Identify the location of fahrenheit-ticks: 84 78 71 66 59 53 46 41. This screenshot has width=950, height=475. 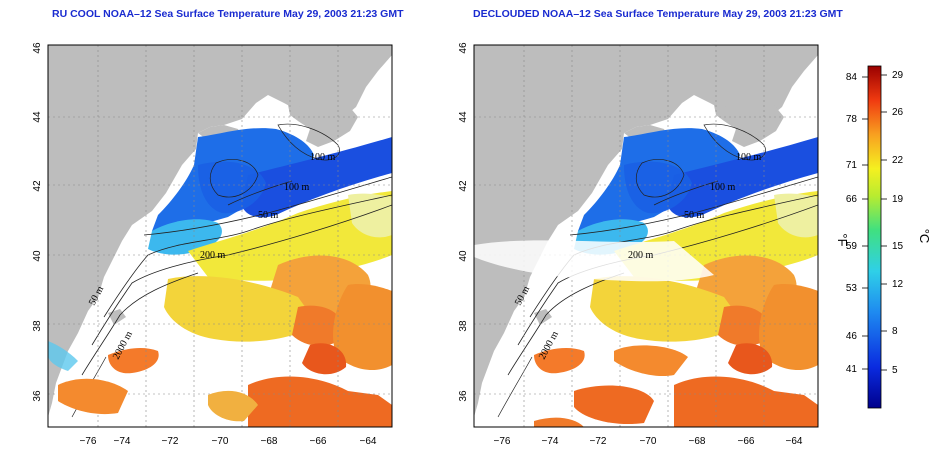
(852, 223).